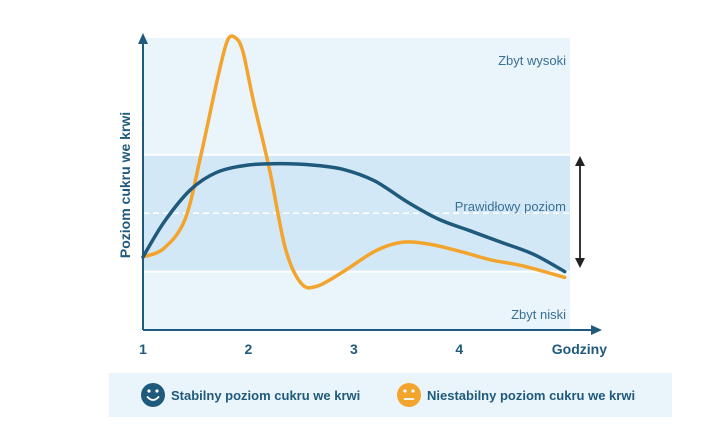  I want to click on zone-labels: Zbyt wysoki Prawidłowy poziom Zbyt niski, so click(510, 187).